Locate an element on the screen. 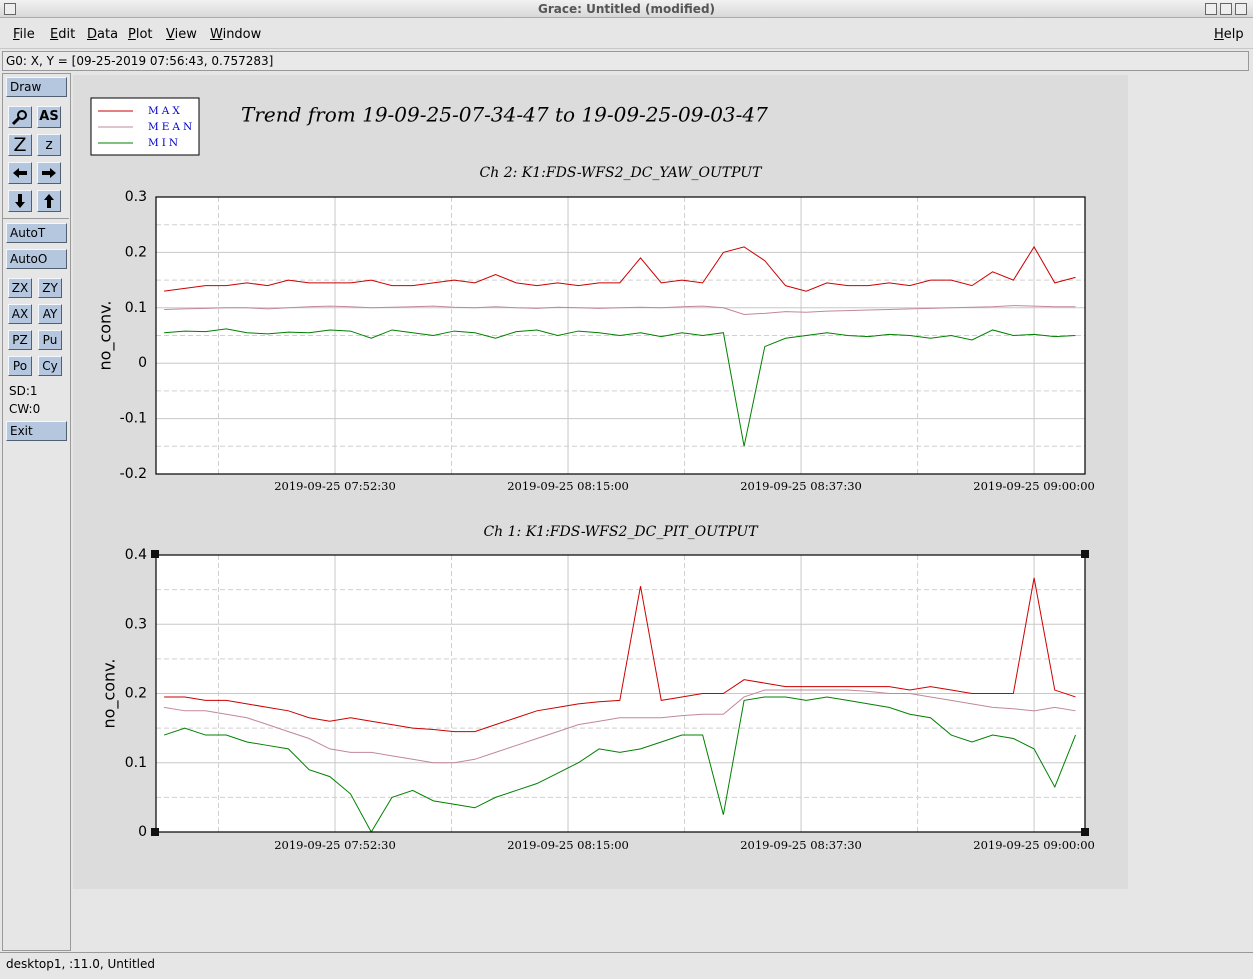  help-menu: Help is located at coordinates (1229, 34).